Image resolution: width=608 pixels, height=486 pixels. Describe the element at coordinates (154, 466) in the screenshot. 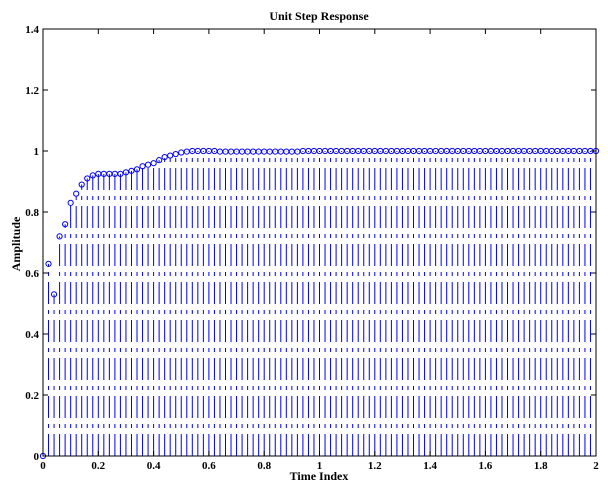

I see `x-tick-label: 0.4` at that location.